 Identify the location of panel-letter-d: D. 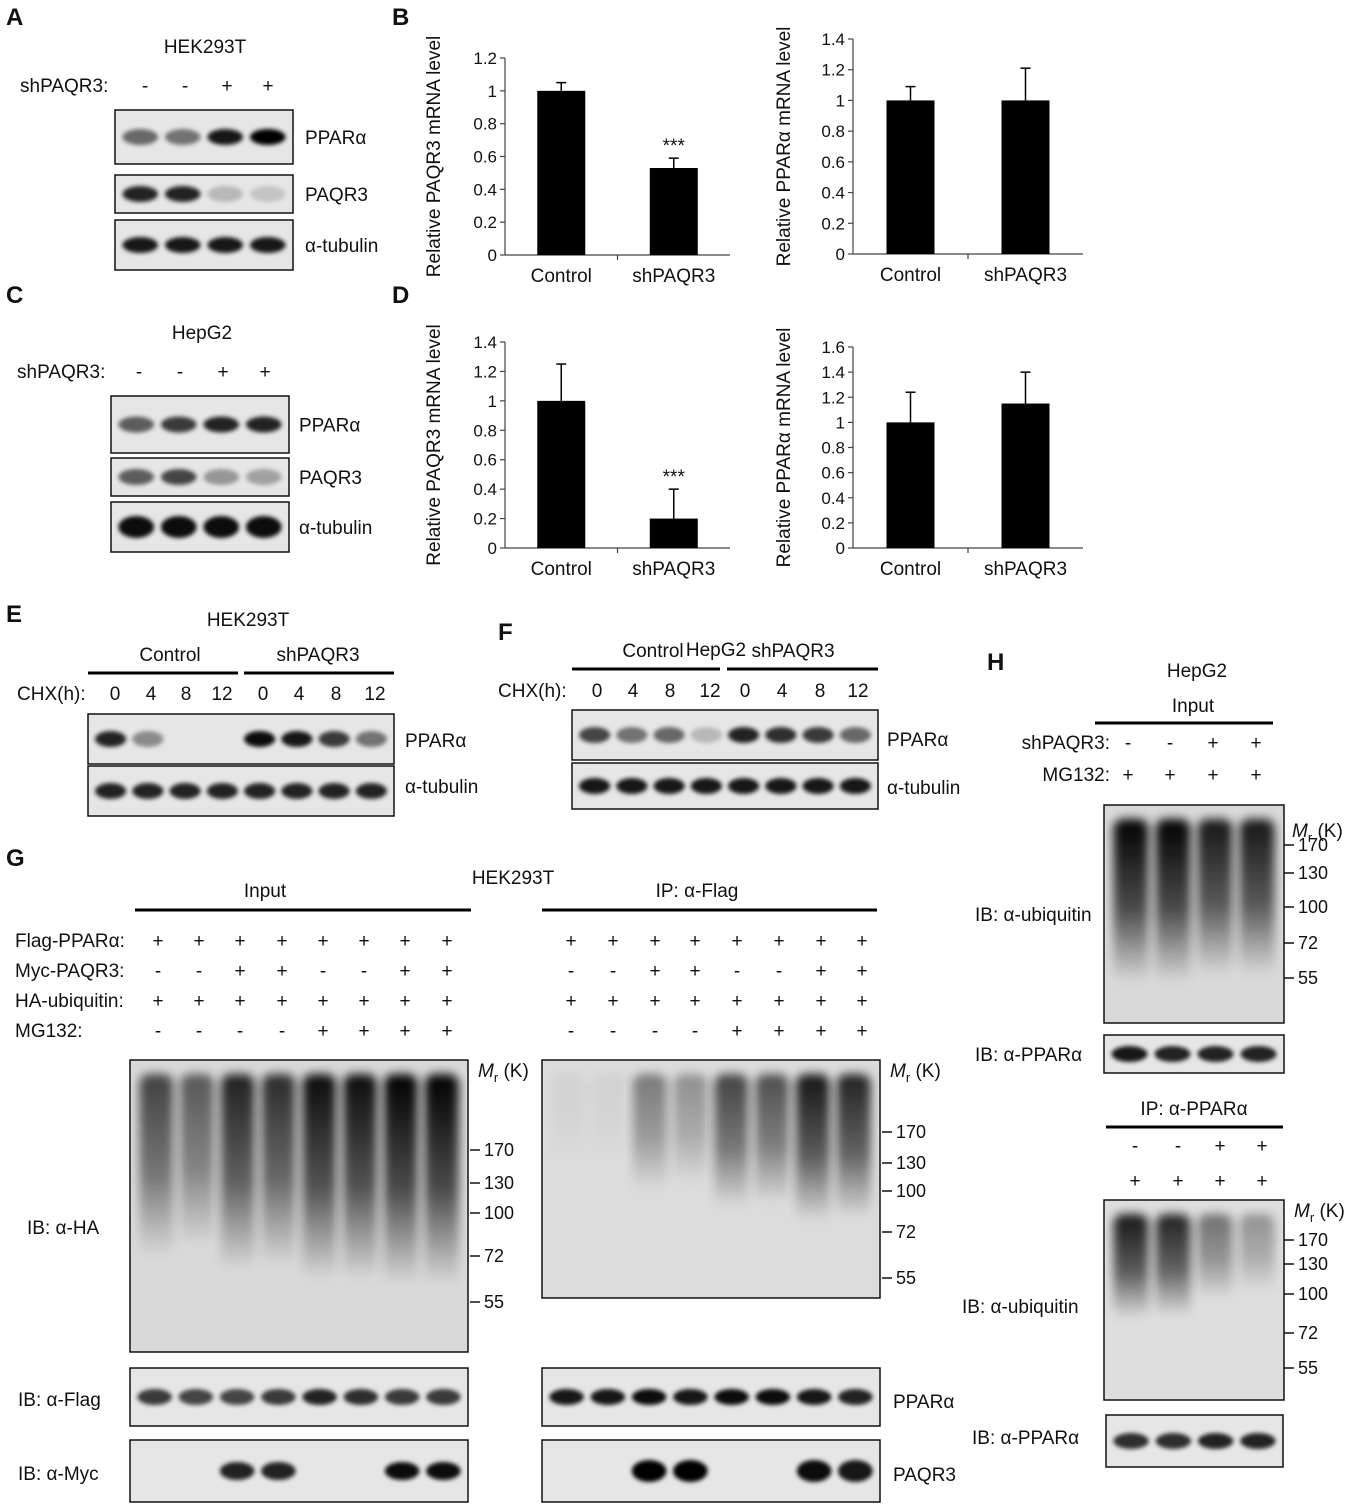
(400, 295).